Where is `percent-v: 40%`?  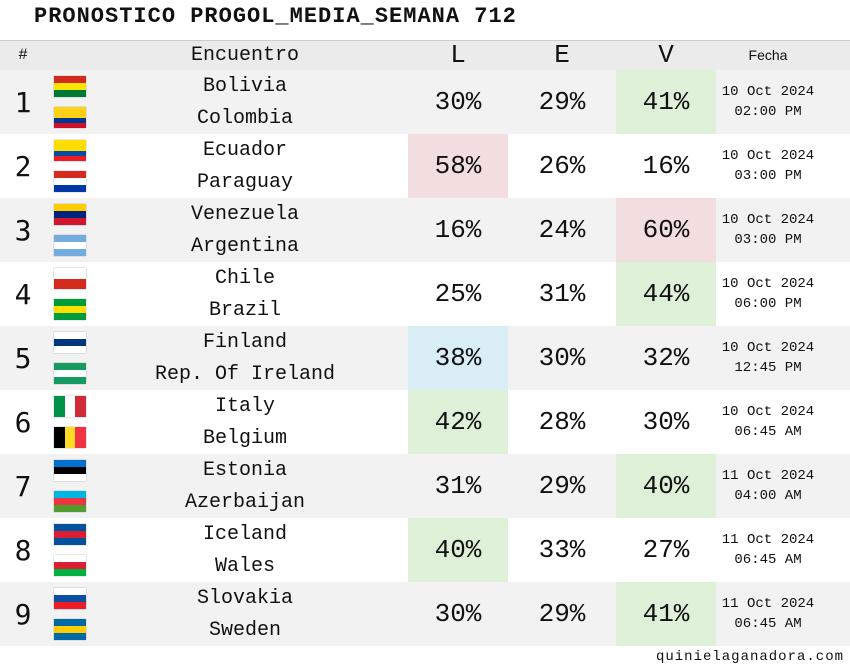 percent-v: 40% is located at coordinates (666, 486).